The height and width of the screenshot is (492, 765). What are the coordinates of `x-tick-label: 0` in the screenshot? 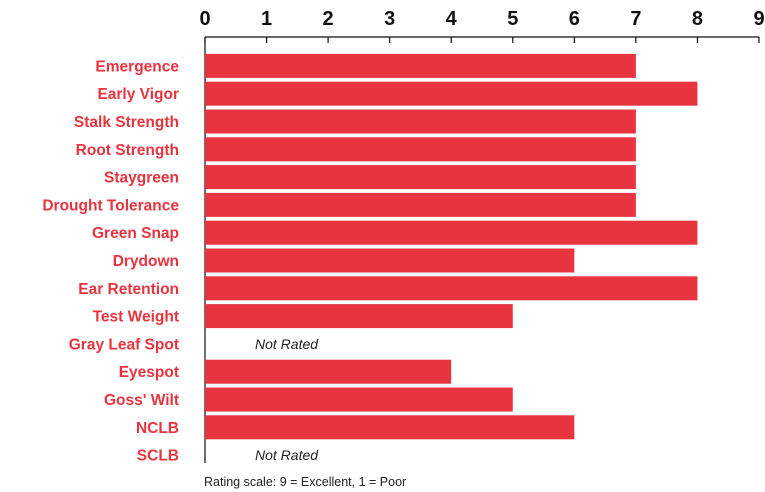 It's located at (204, 19).